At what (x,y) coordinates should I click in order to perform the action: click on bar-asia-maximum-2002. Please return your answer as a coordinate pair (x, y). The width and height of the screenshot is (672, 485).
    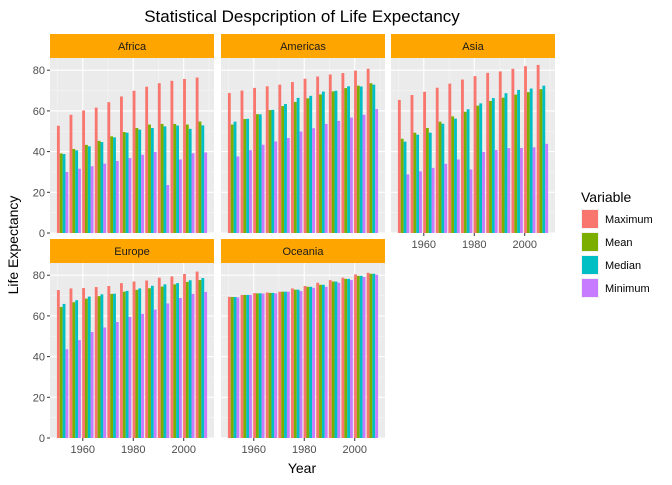
    Looking at the image, I should click on (525, 150).